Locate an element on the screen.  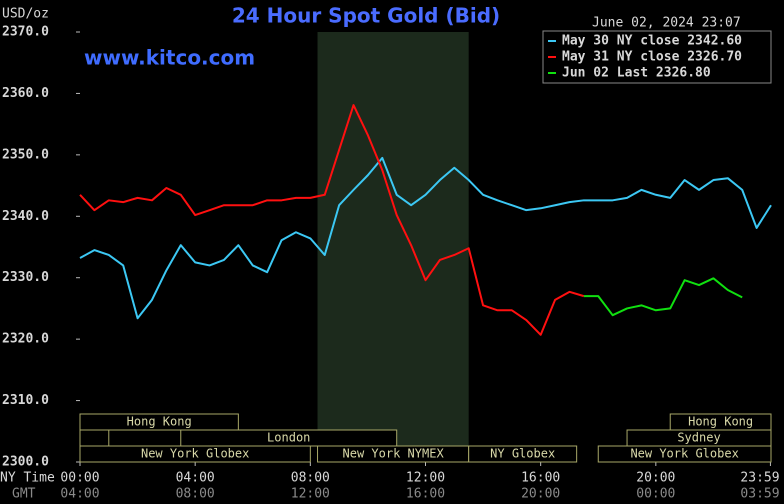
session-label: NY Globex is located at coordinates (522, 454).